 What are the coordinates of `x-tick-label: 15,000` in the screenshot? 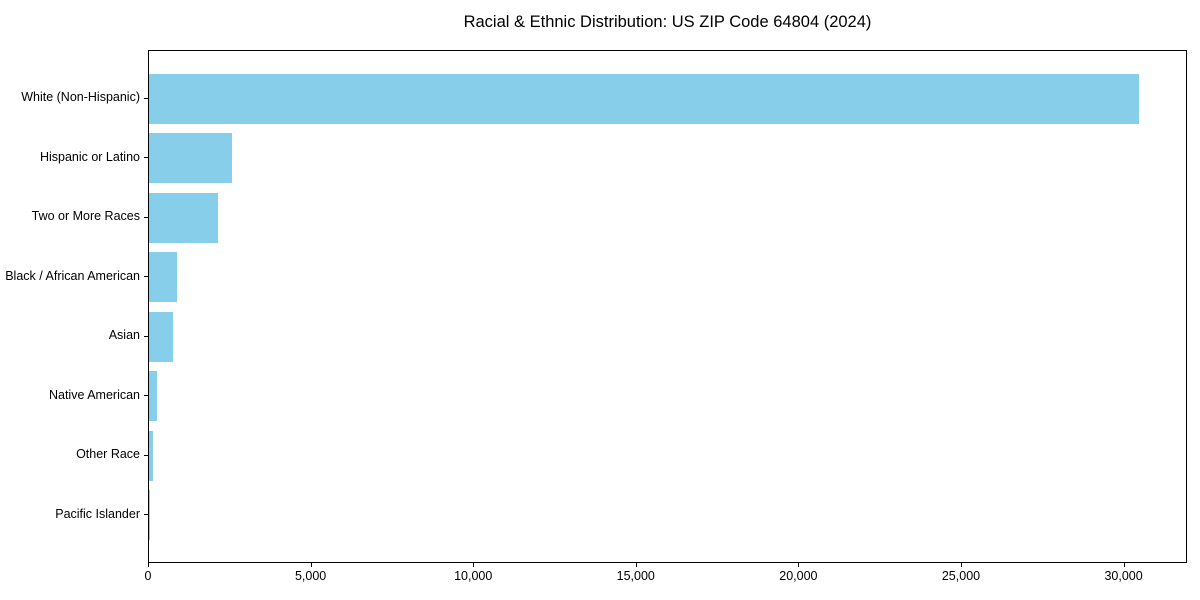 It's located at (635, 576).